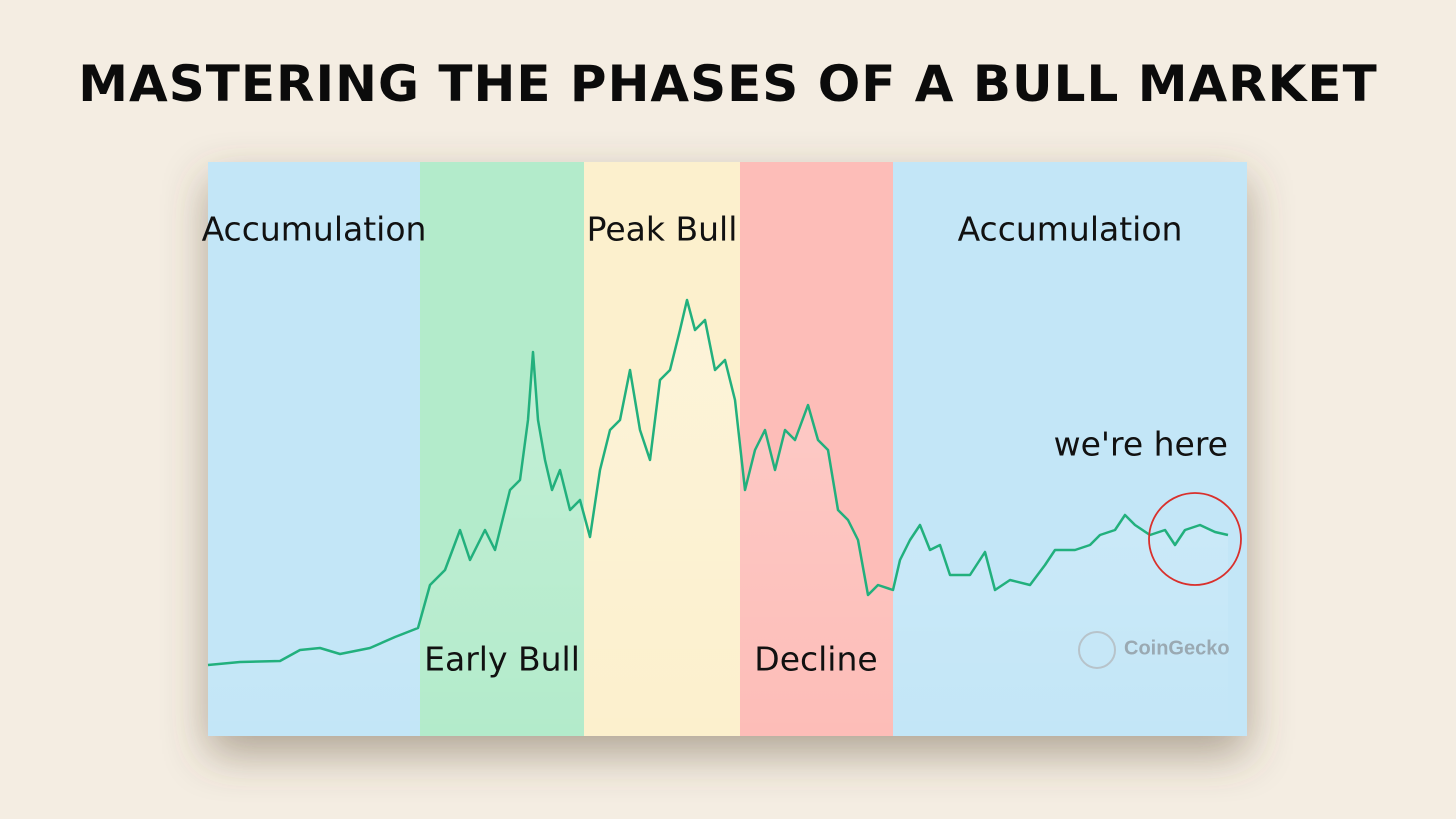 The image size is (1456, 819). What do you see at coordinates (662, 229) in the screenshot?
I see `phase-label: Peak Bull` at bounding box center [662, 229].